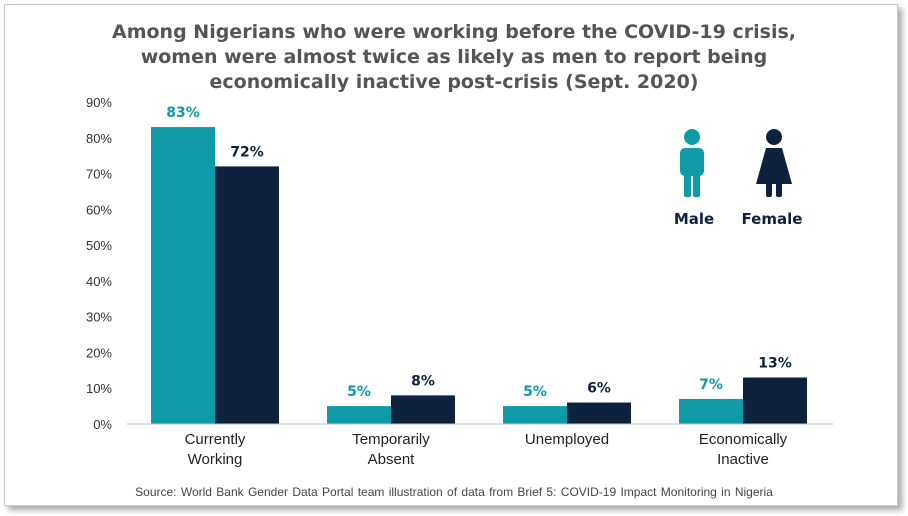 This screenshot has width=908, height=516. What do you see at coordinates (99, 352) in the screenshot?
I see `y-tick-label: 20%` at bounding box center [99, 352].